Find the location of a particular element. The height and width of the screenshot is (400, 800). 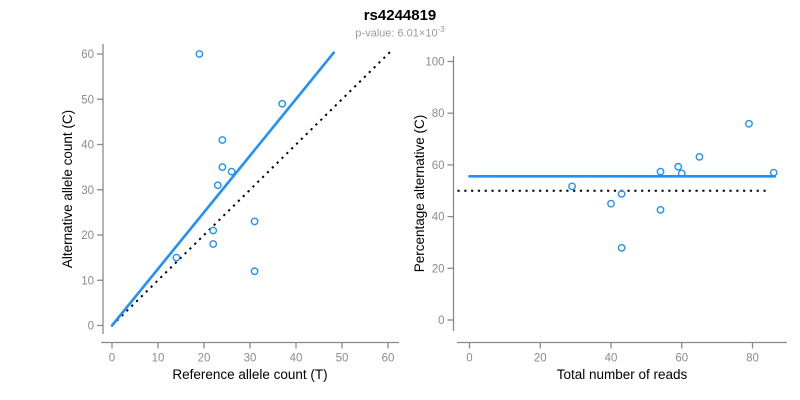

left-x-tick-label: 10 is located at coordinates (158, 359).